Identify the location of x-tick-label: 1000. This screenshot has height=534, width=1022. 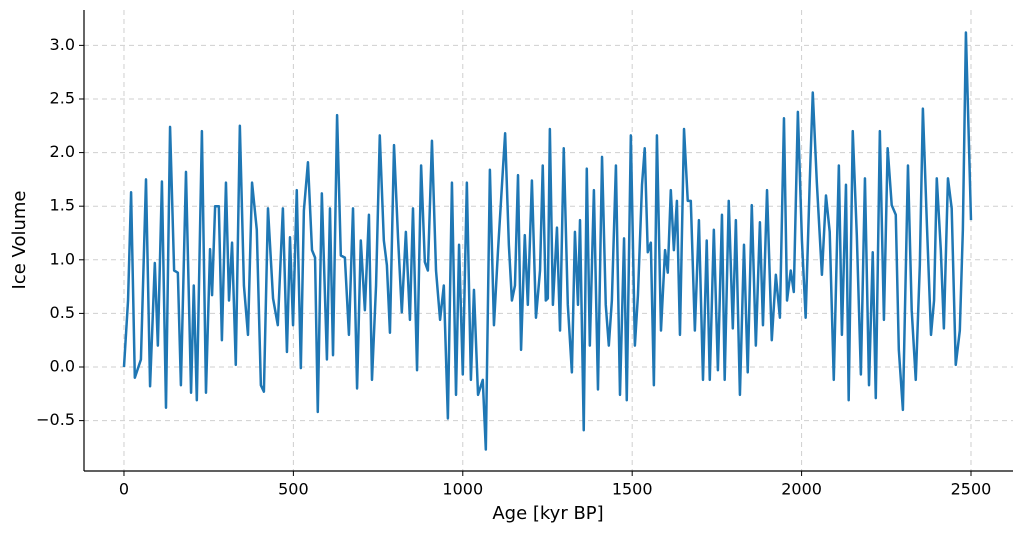
(462, 489).